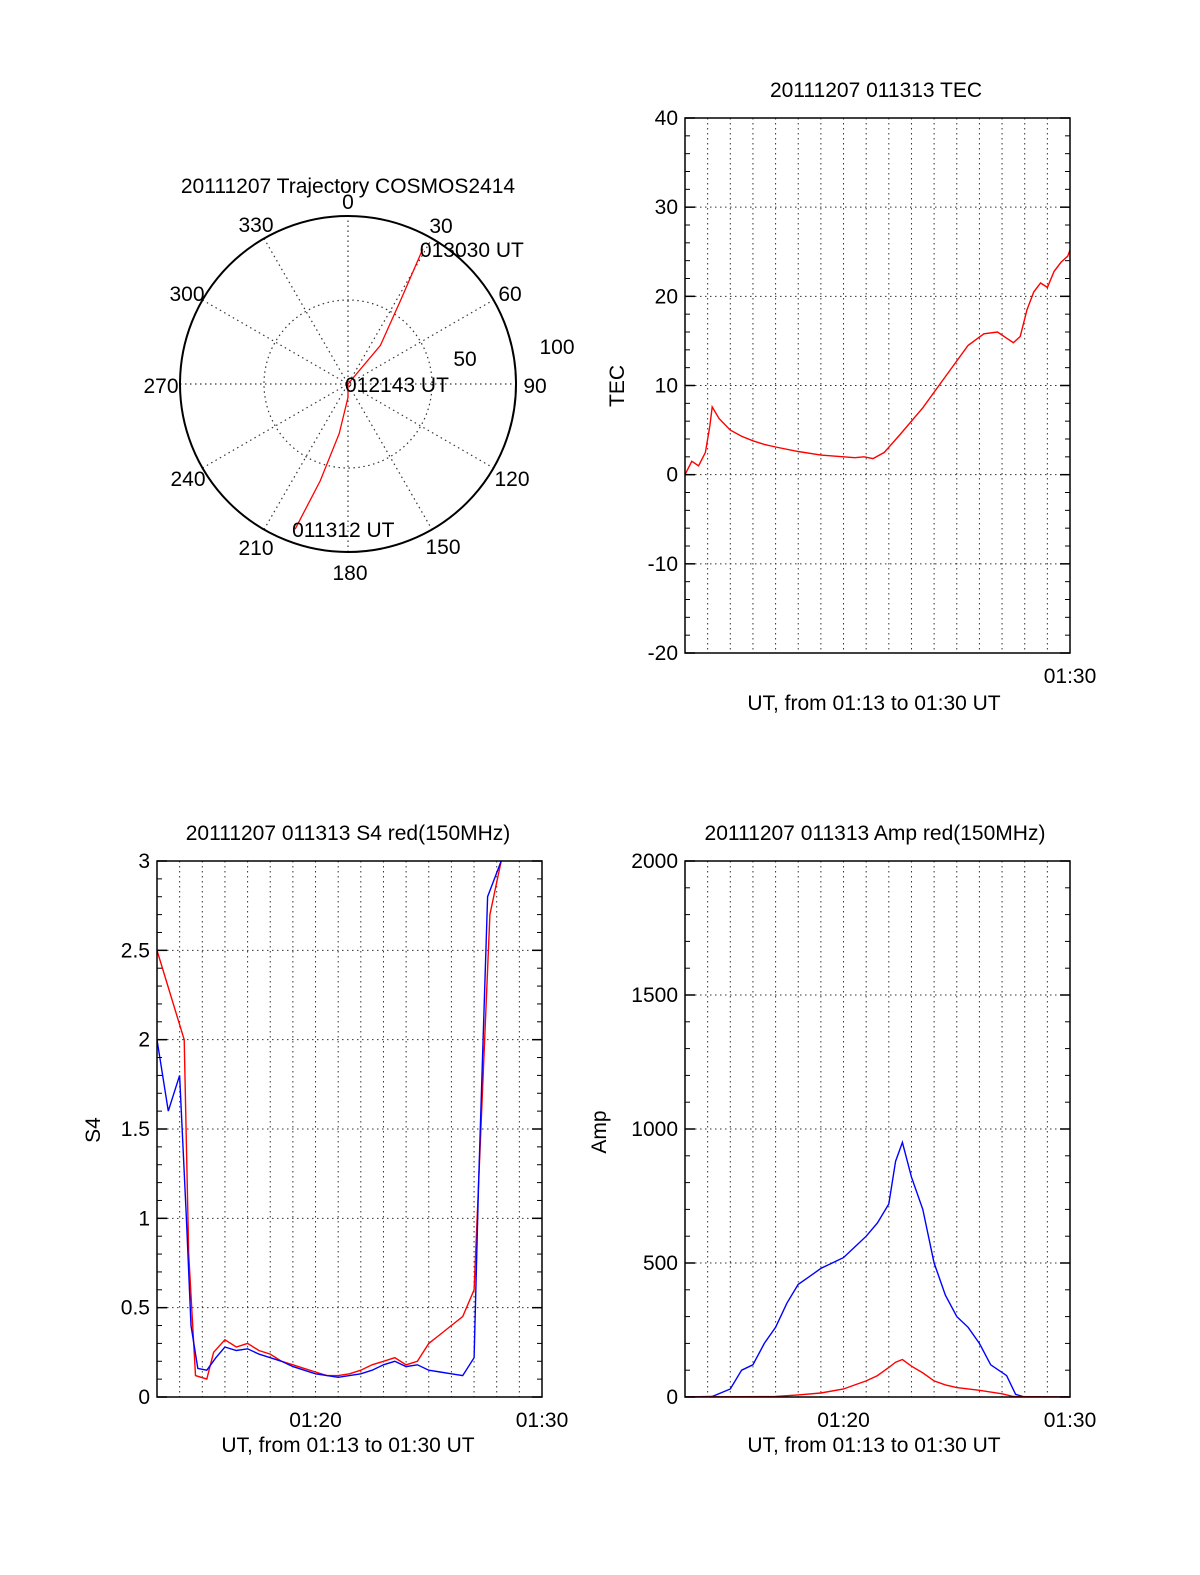 The image size is (1200, 1575). Describe the element at coordinates (397, 385) in the screenshot. I see `trajectory-time-label: 012143 UT` at that location.